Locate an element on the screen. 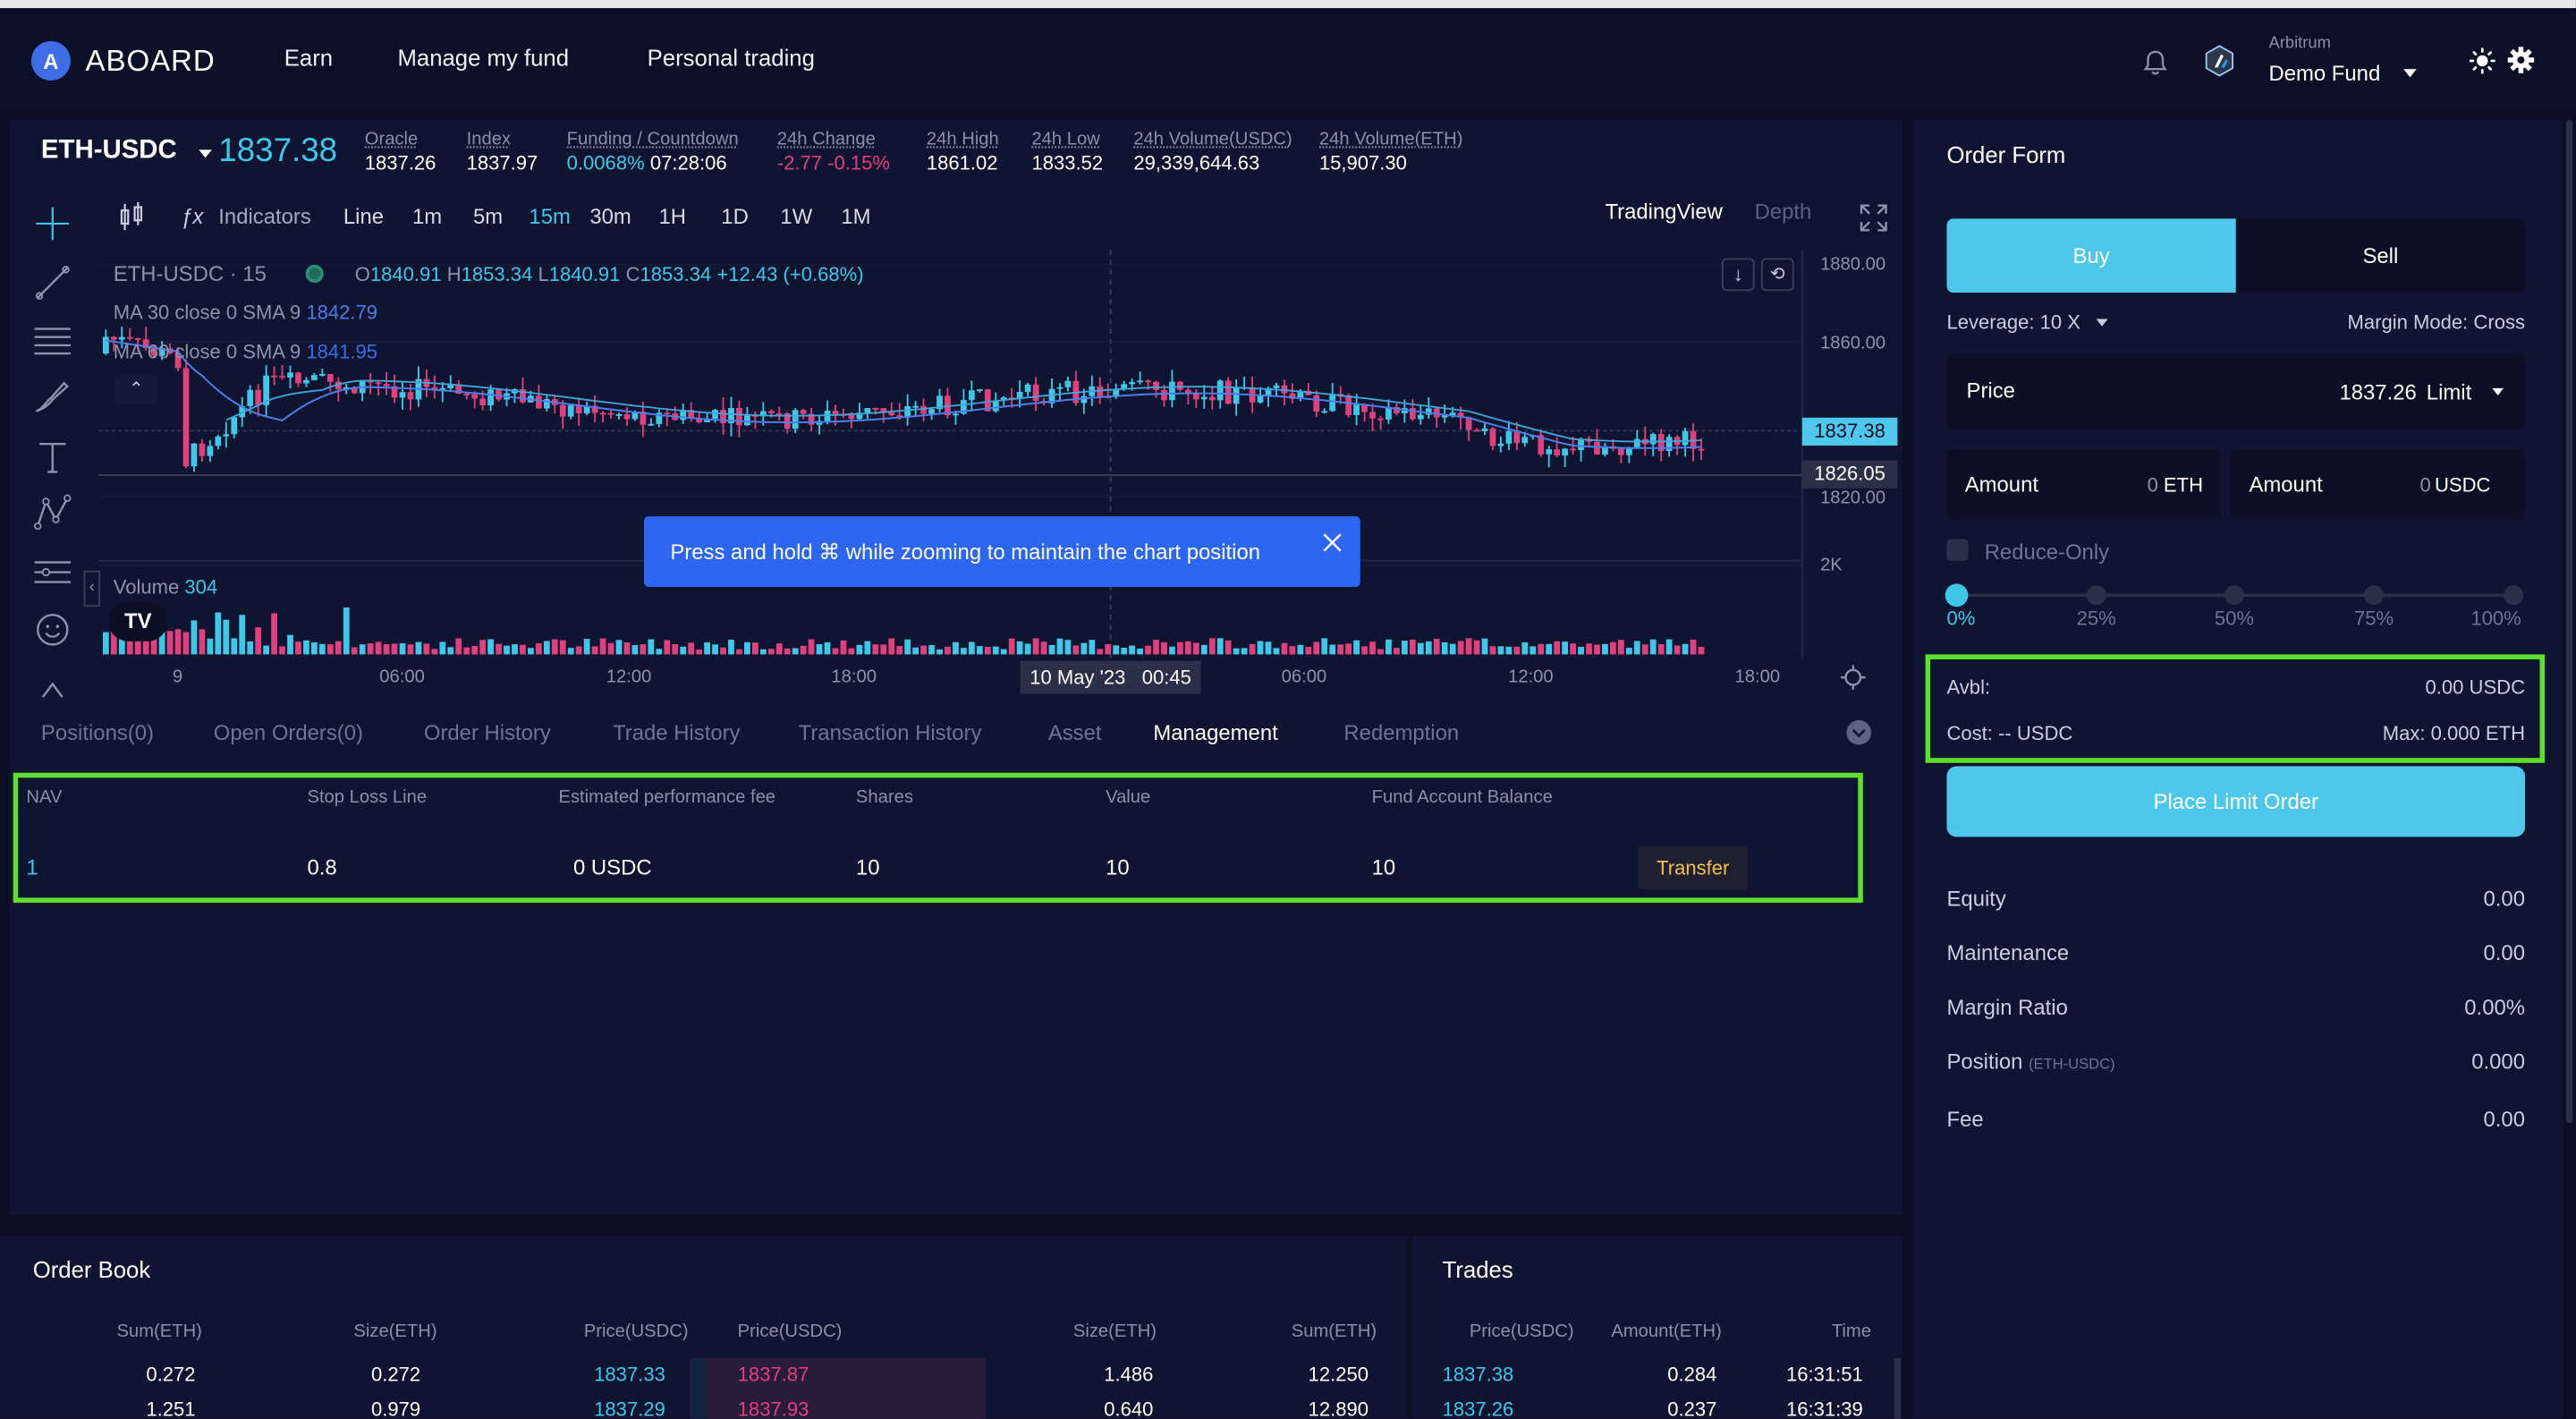  tab-transaction-history: Transaction History is located at coordinates (890, 732).